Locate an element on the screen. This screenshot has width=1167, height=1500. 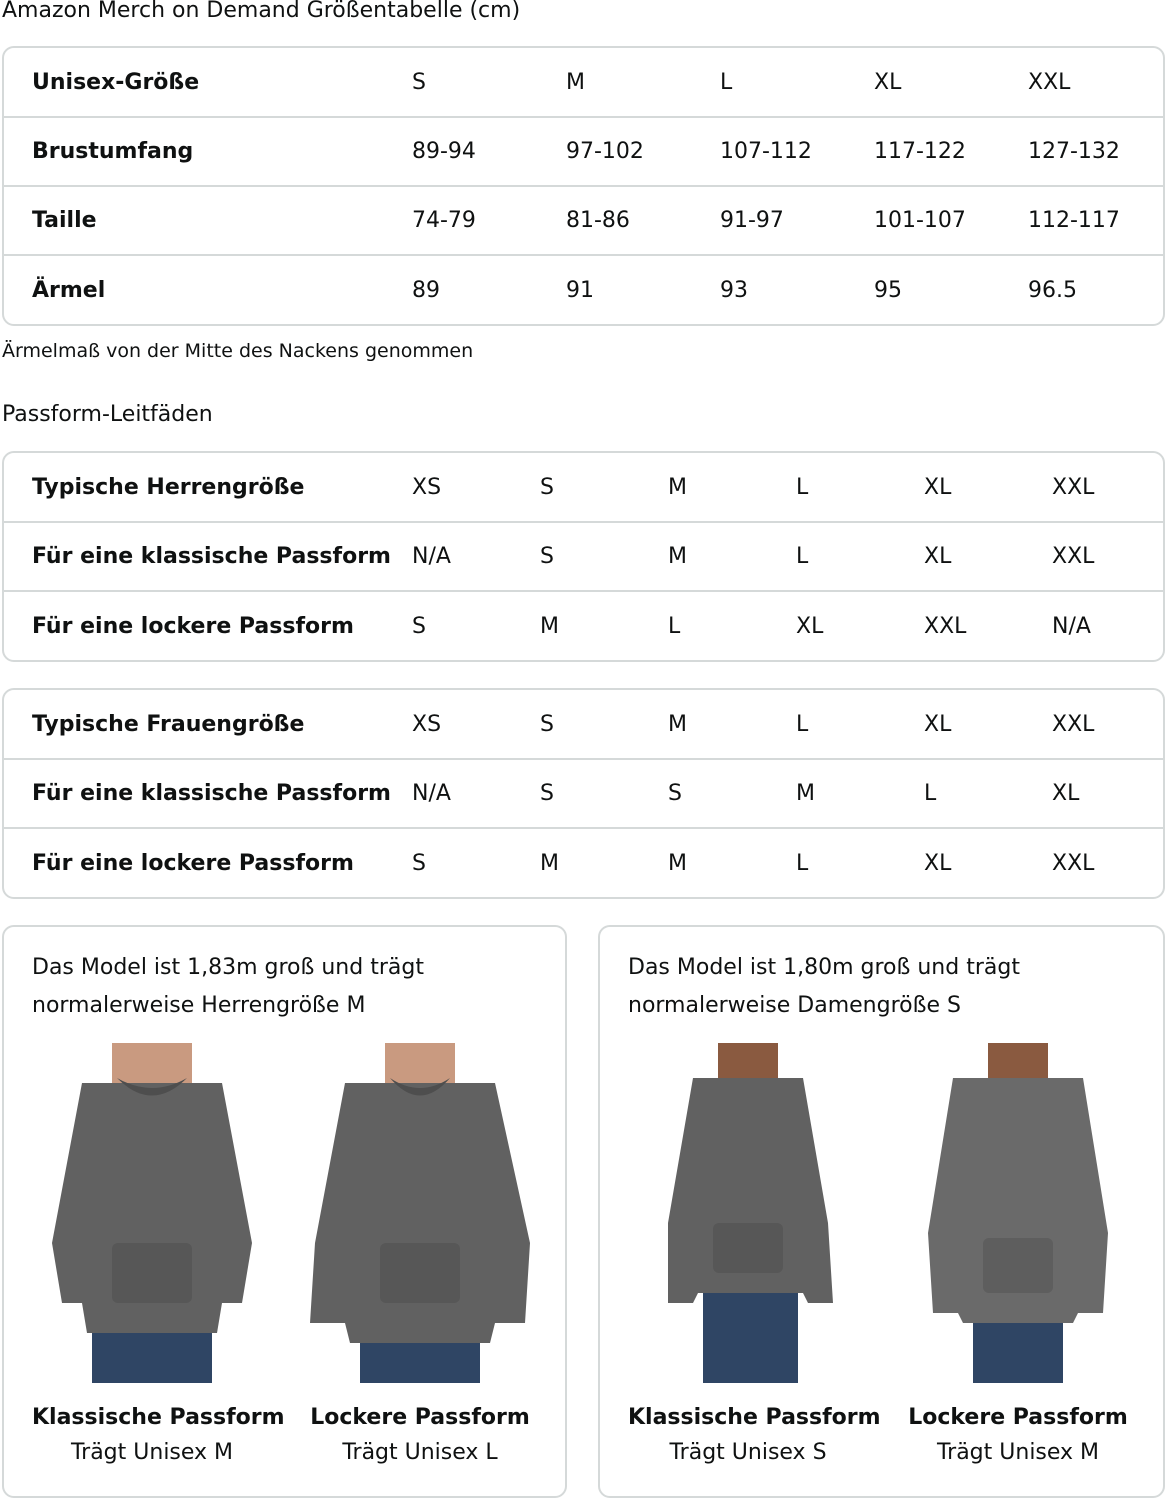
table-row: Für eine klassische Passform N/A S S M L XL is located at coordinates (583, 793).